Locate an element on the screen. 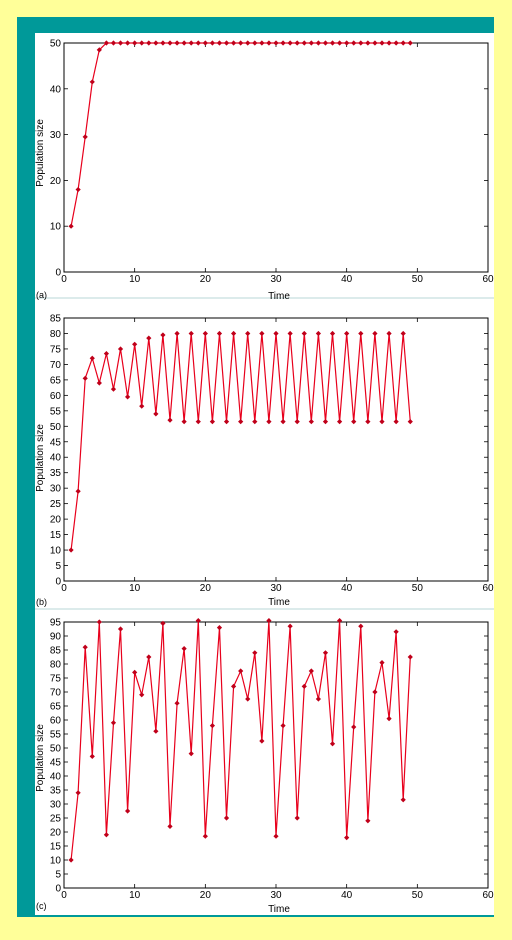  series-line-a is located at coordinates (240, 134).